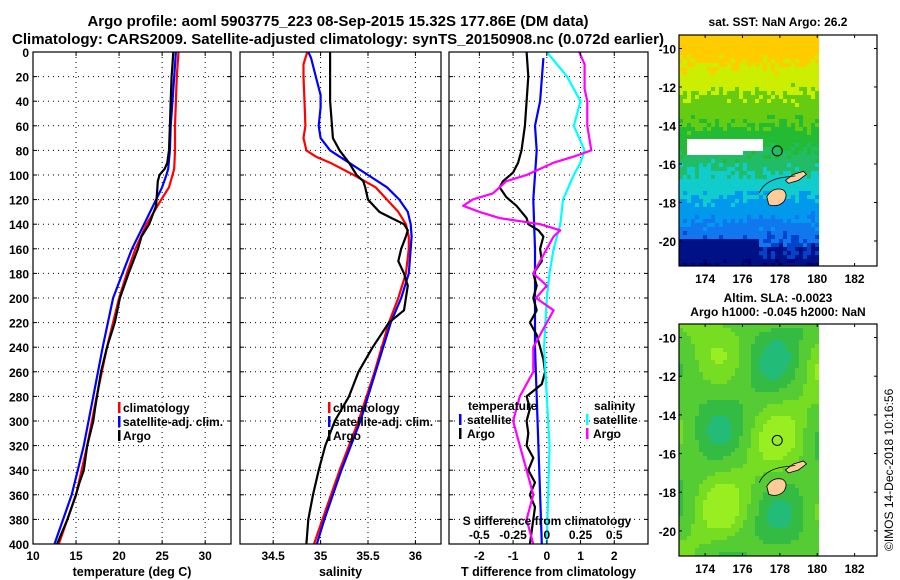  Describe the element at coordinates (547, 521) in the screenshot. I see `secondary-axis-label: S difference from climatology` at that location.